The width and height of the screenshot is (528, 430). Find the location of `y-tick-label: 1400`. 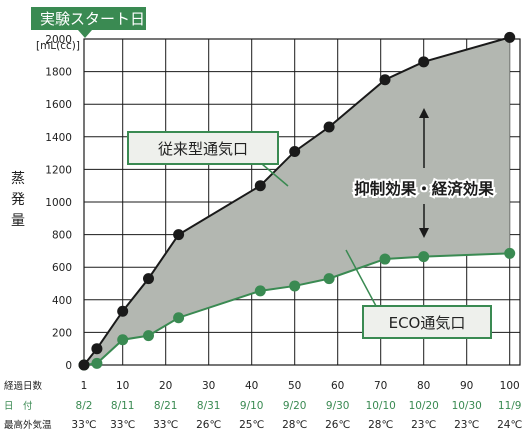

y-tick-label: 1400 is located at coordinates (58, 138).